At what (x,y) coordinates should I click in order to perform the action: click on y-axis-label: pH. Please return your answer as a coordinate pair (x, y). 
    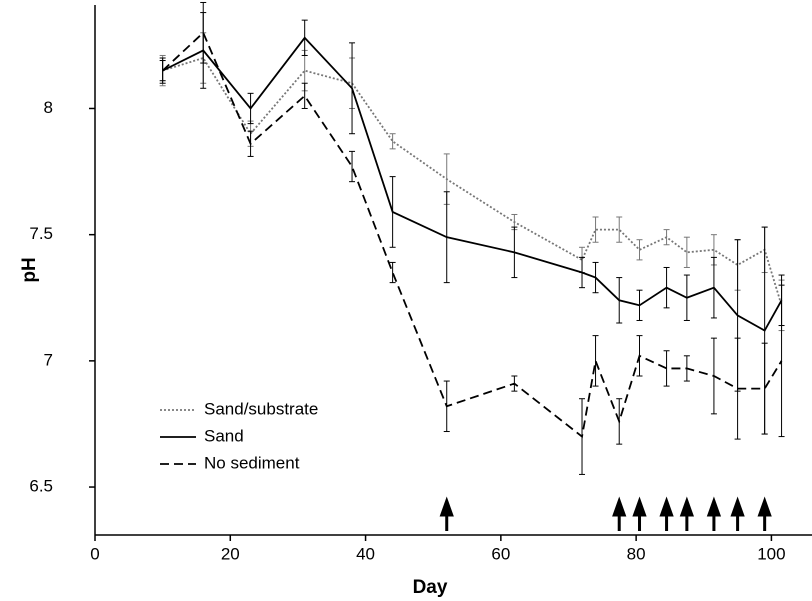
    Looking at the image, I should click on (29, 269).